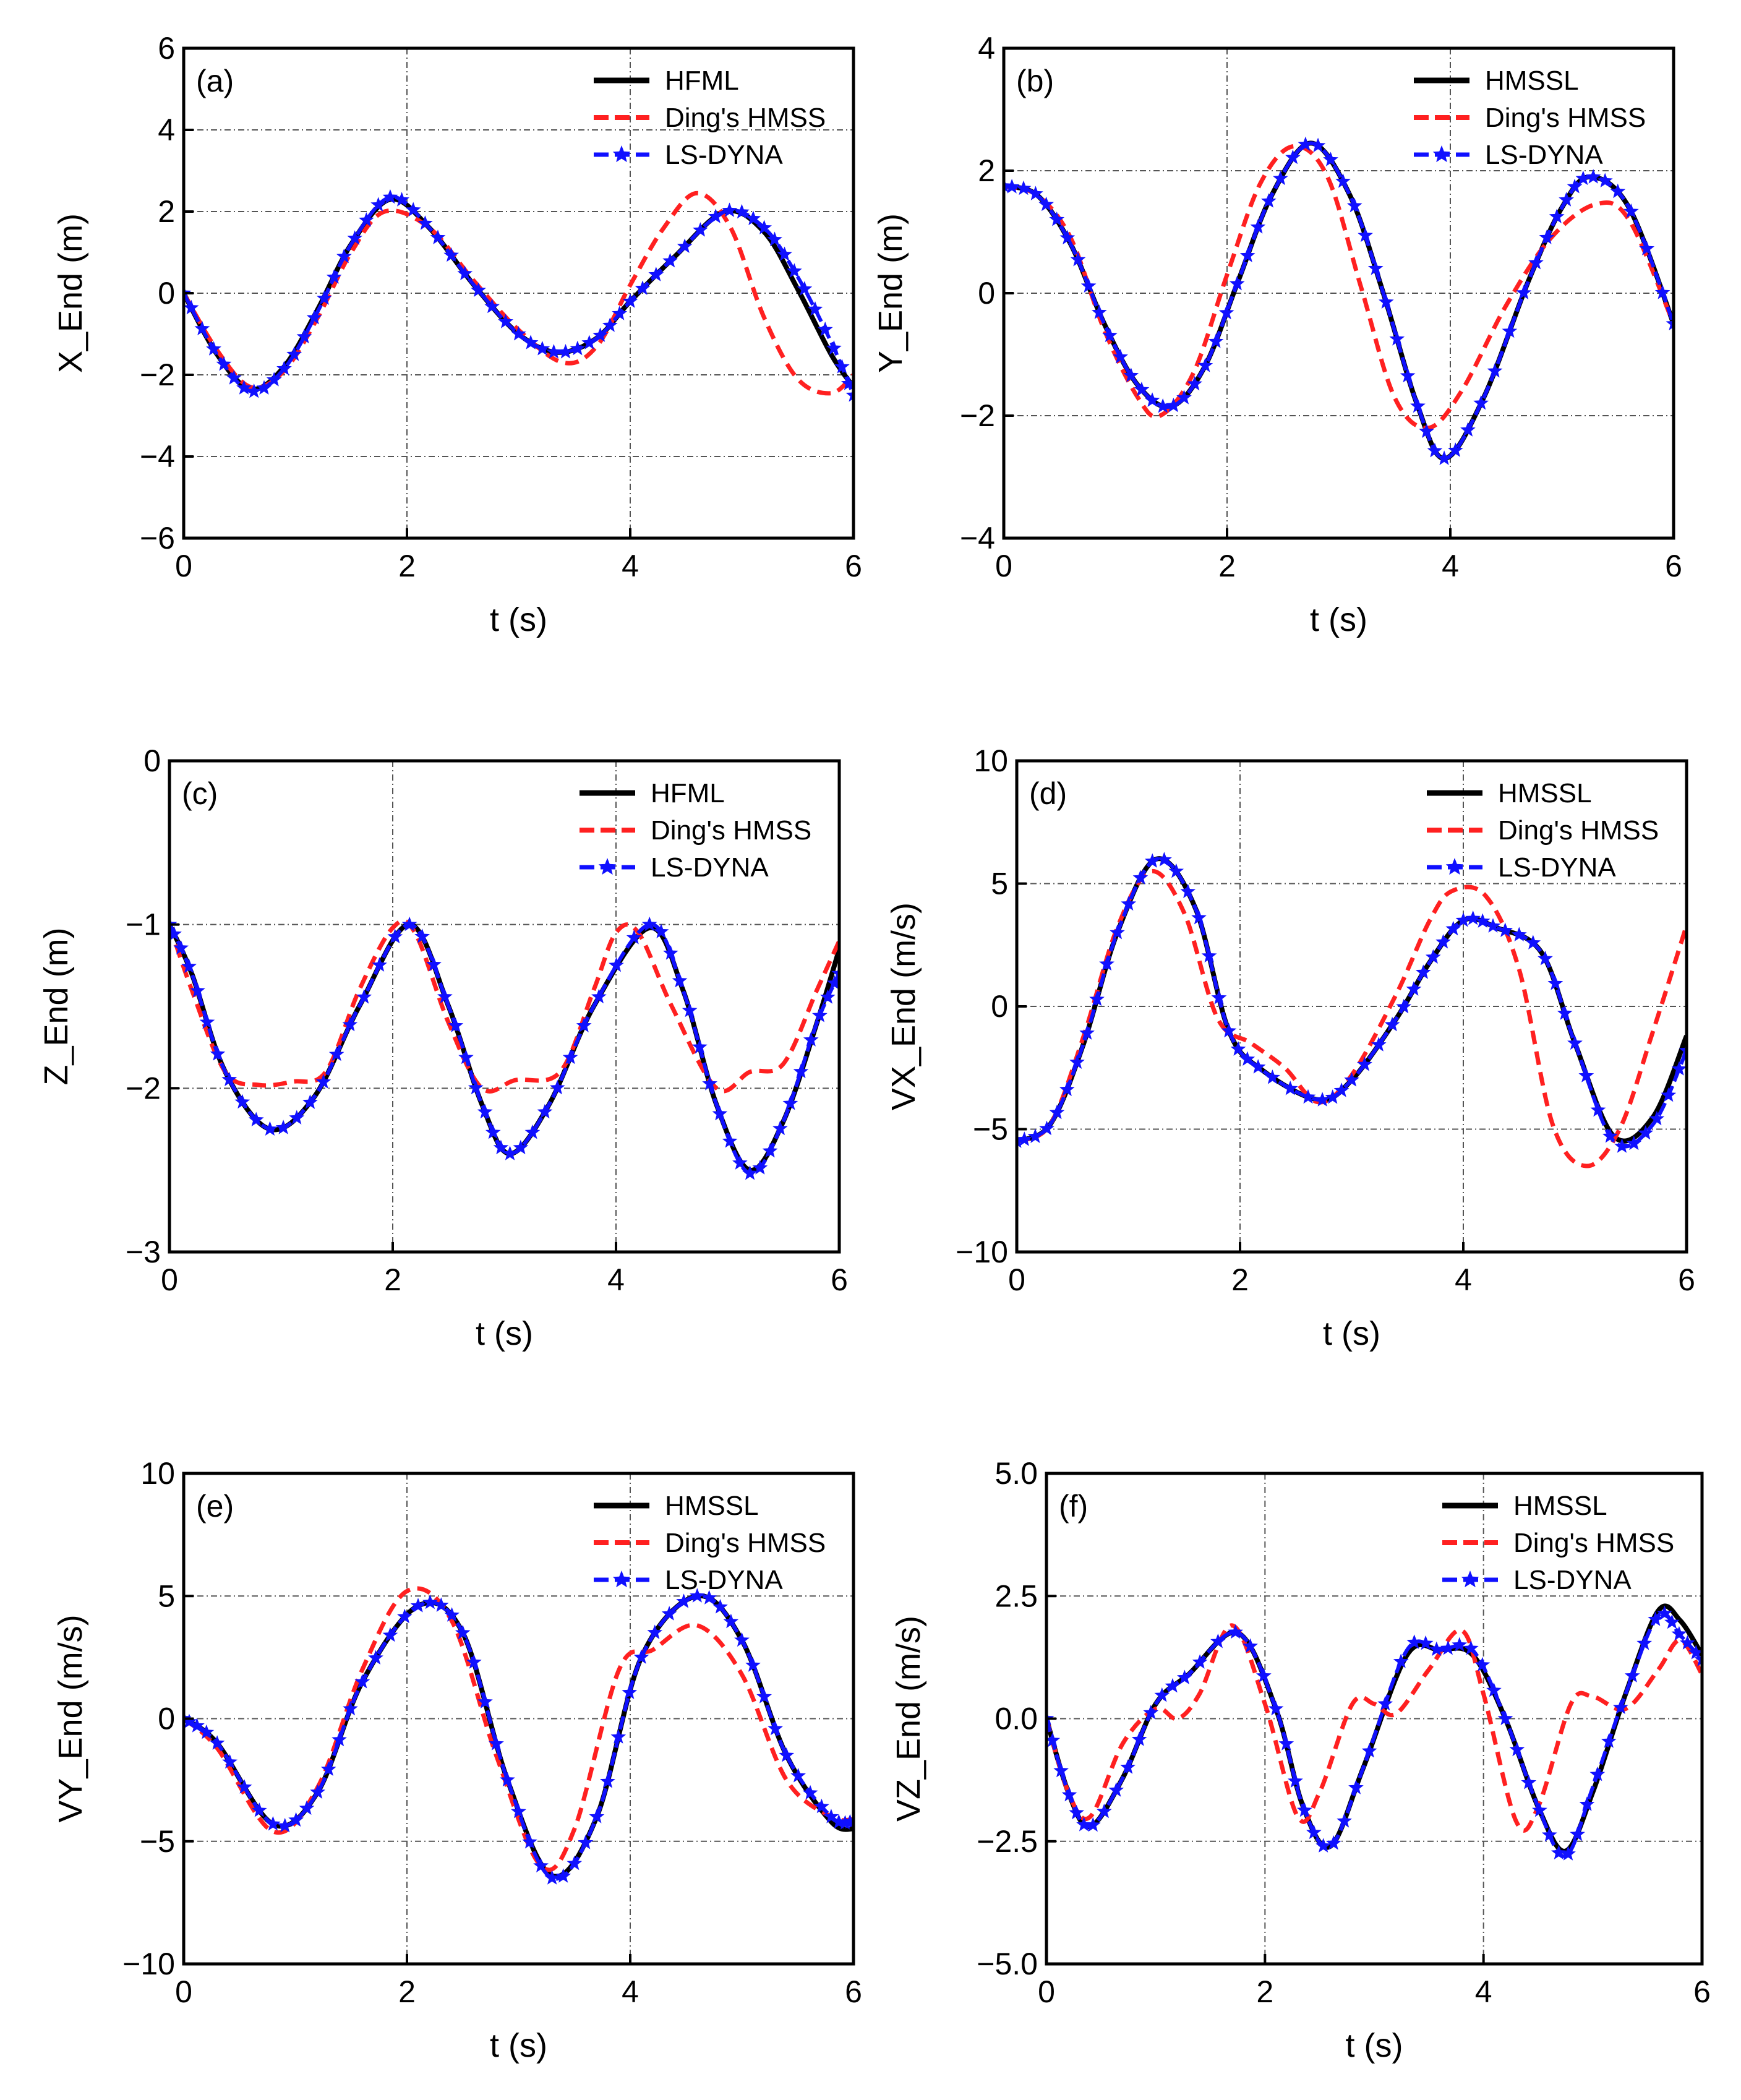 The height and width of the screenshot is (2100, 1741). Describe the element at coordinates (157, 538) in the screenshot. I see `y-tick-label: −6` at that location.